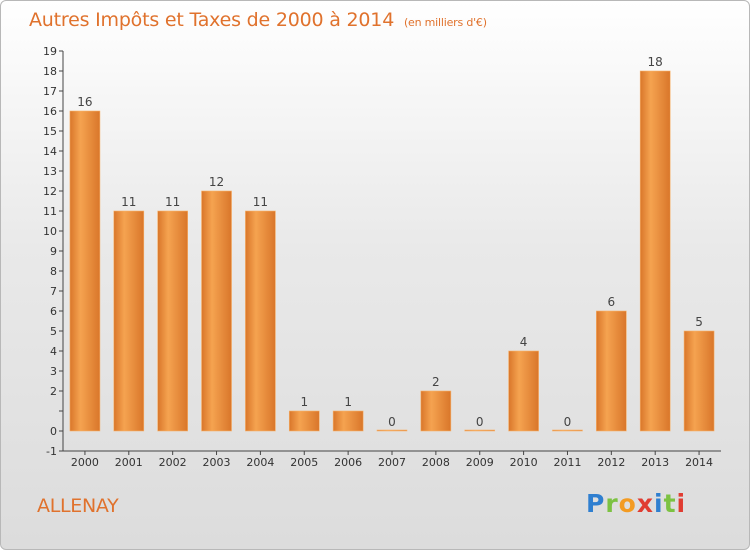 The image size is (750, 550). What do you see at coordinates (50, 51) in the screenshot?
I see `y-tick-label: 19` at bounding box center [50, 51].